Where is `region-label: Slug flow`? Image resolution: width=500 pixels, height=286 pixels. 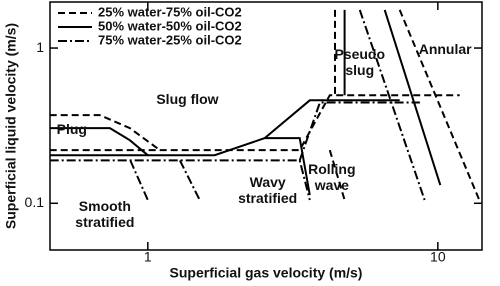
region-label: Slug flow is located at coordinates (187, 99).